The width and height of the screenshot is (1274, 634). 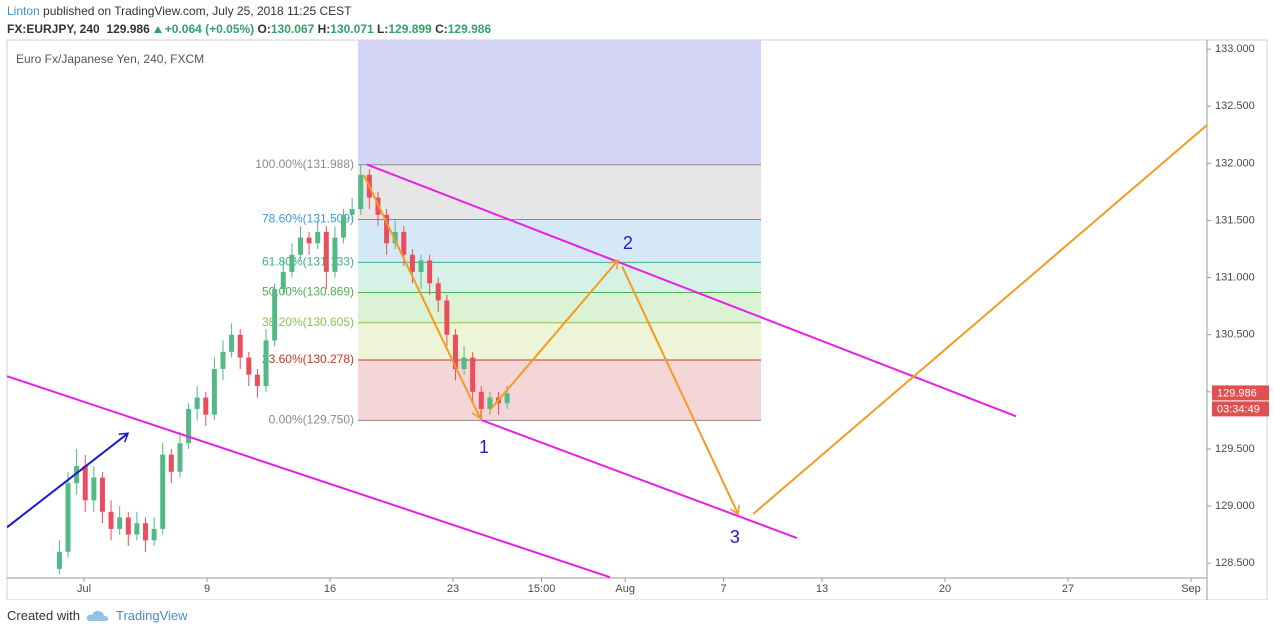 What do you see at coordinates (324, 29) in the screenshot?
I see `ohlc-key: H:` at bounding box center [324, 29].